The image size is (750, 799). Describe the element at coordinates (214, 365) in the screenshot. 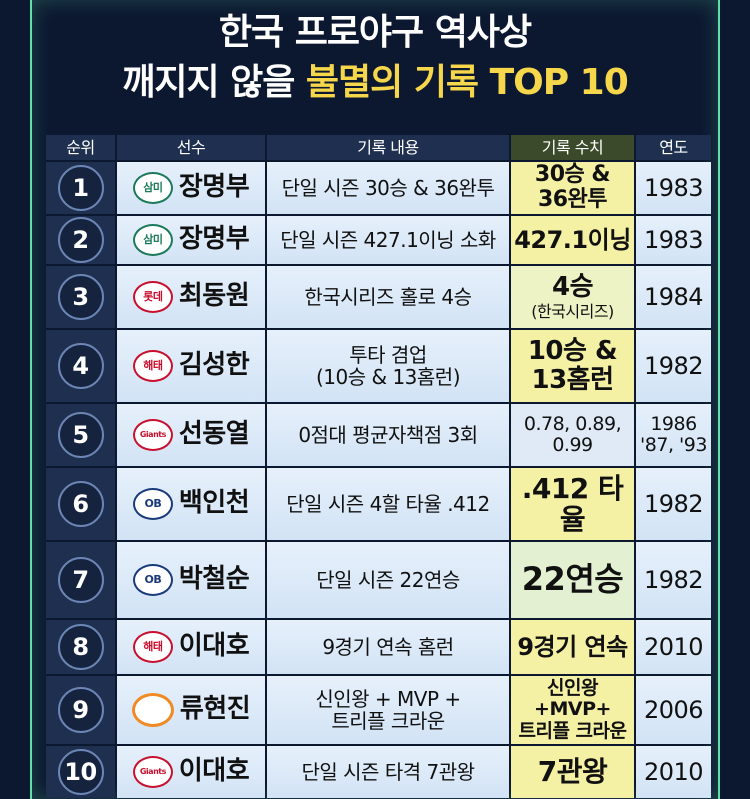

I see `player-name: 김성한` at that location.